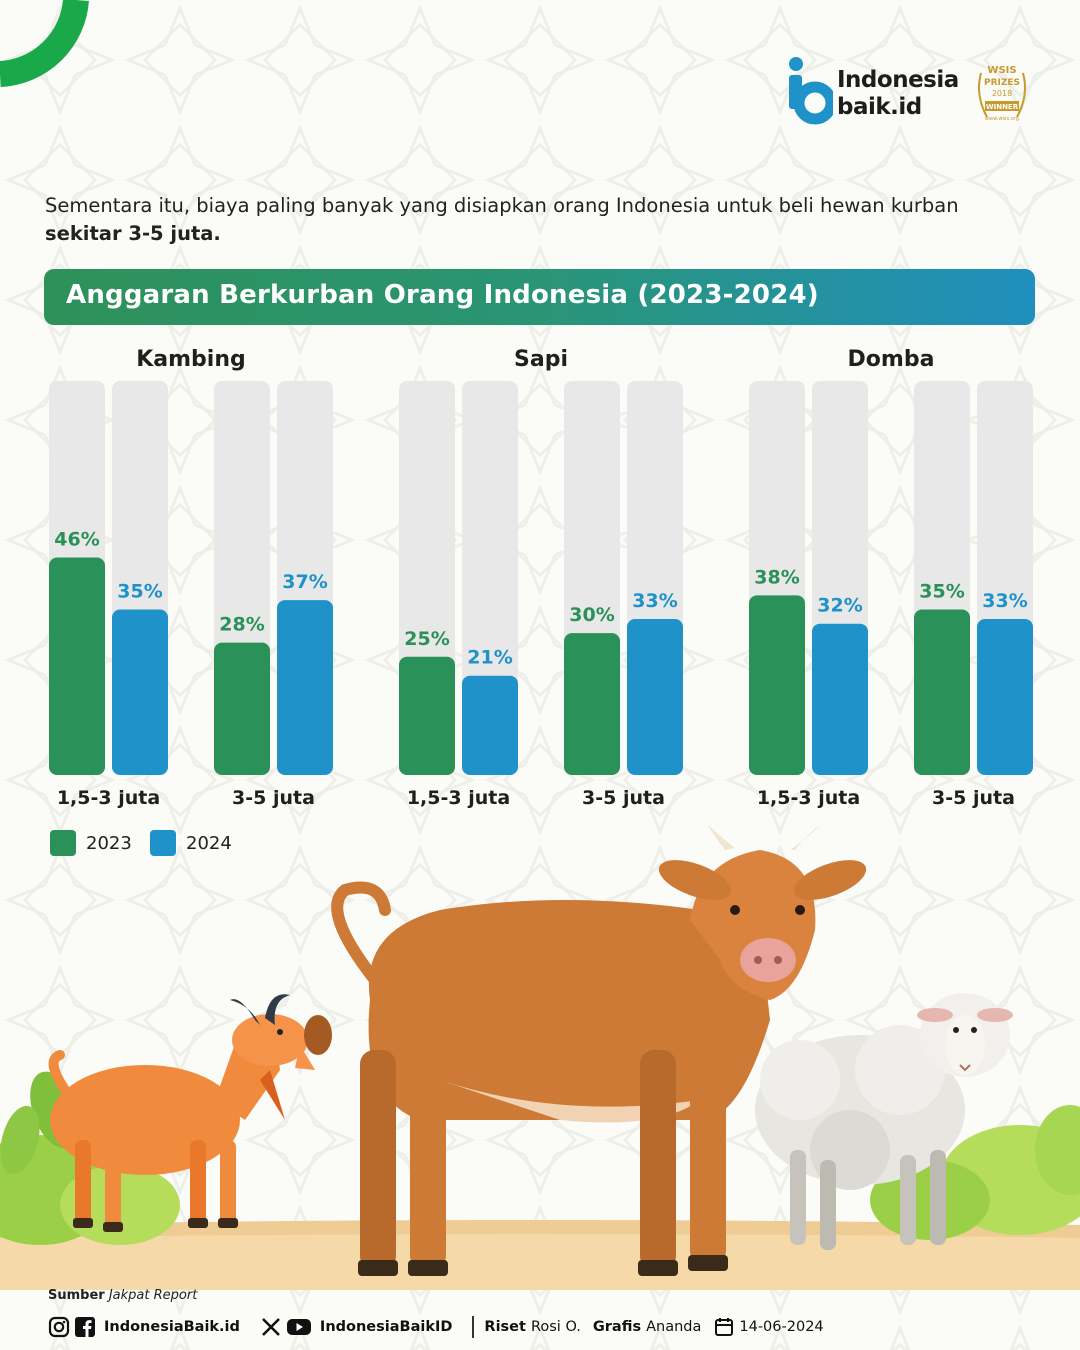 This screenshot has height=1350, width=1080. Describe the element at coordinates (426, 639) in the screenshot. I see `data-label: 25%` at that location.